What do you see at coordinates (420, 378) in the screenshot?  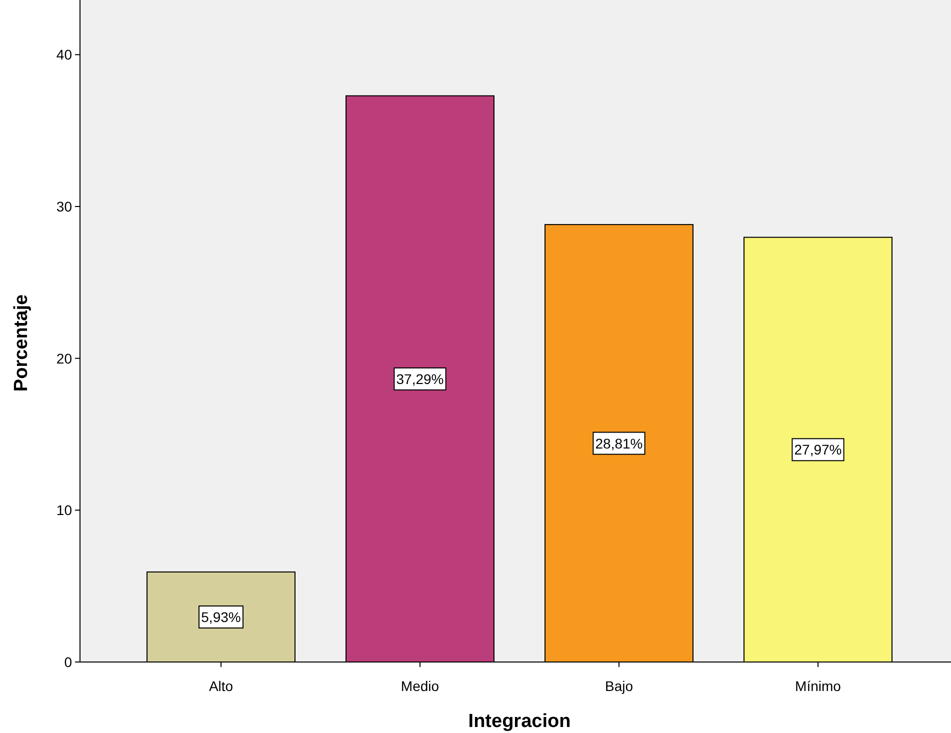 I see `data-label: 37,29%` at bounding box center [420, 378].